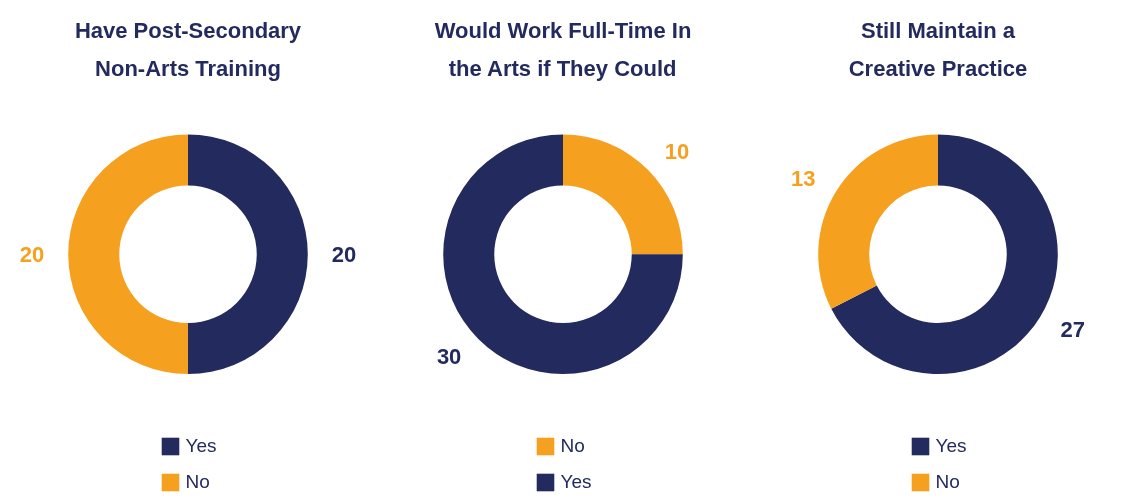  Describe the element at coordinates (188, 49) in the screenshot. I see `chart-title: Have Post-Secondary Non-Arts Training` at that location.